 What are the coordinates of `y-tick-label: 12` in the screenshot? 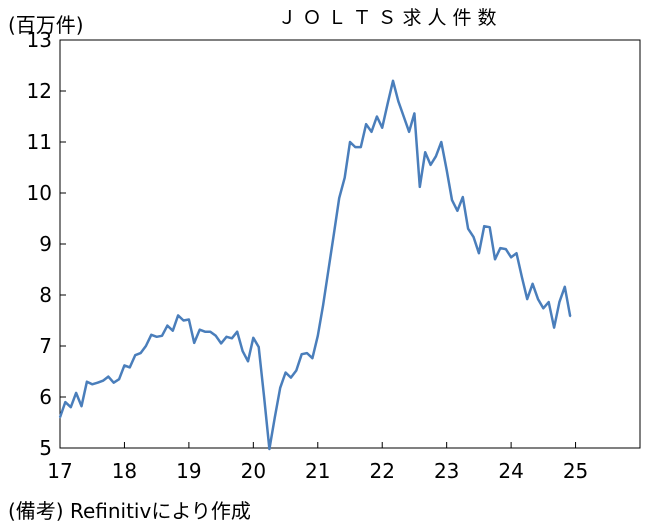 It's located at (39, 91).